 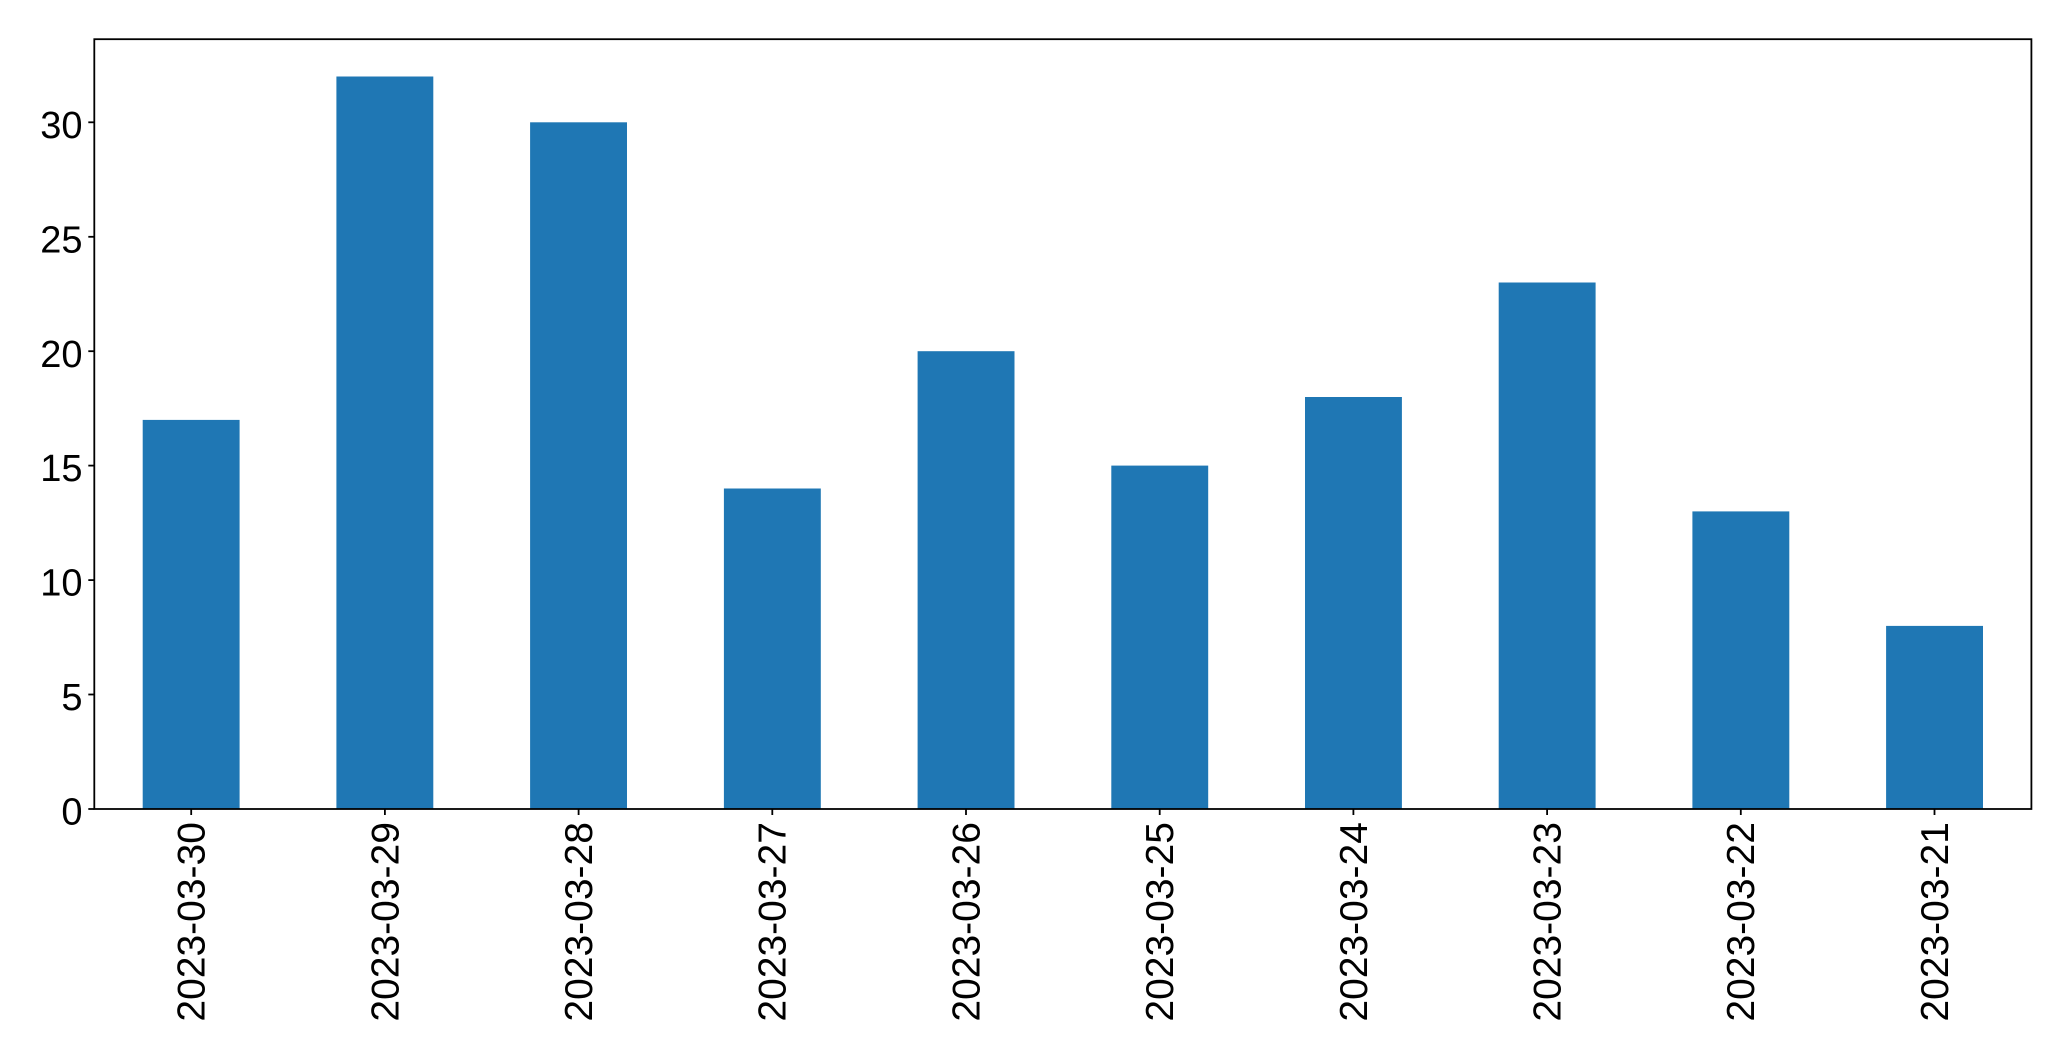 What do you see at coordinates (966, 922) in the screenshot?
I see `svg-text: 2023-03-26` at bounding box center [966, 922].